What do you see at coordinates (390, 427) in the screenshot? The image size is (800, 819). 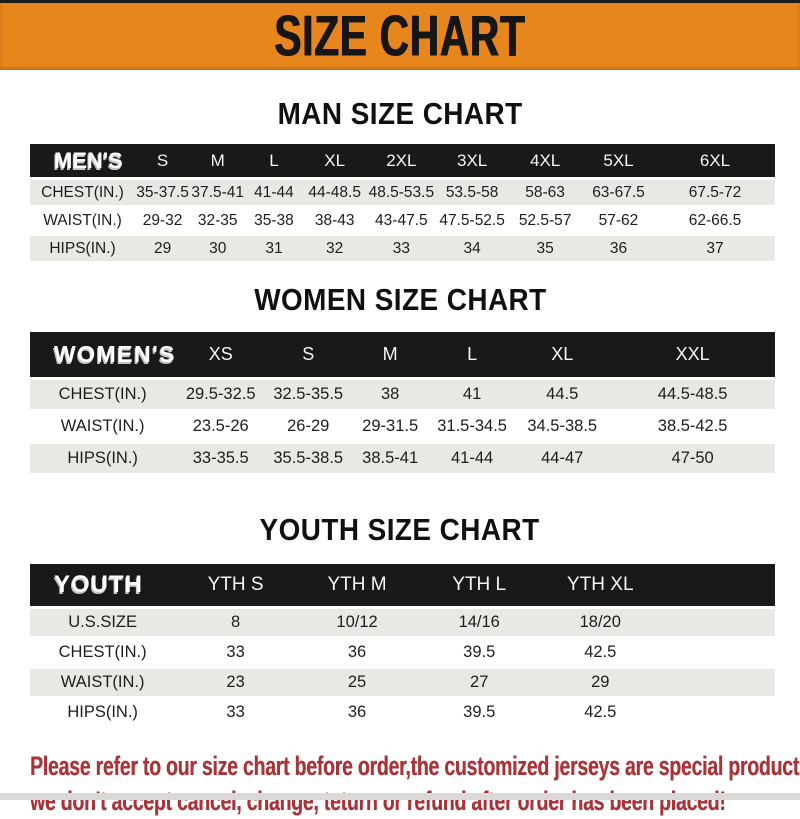 I see `size-cell: 29-31.5` at bounding box center [390, 427].